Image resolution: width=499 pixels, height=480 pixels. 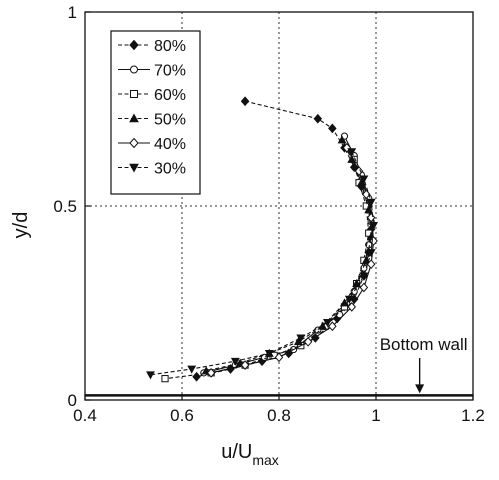 What do you see at coordinates (72, 400) in the screenshot?
I see `y-tick-label: 0` at bounding box center [72, 400].